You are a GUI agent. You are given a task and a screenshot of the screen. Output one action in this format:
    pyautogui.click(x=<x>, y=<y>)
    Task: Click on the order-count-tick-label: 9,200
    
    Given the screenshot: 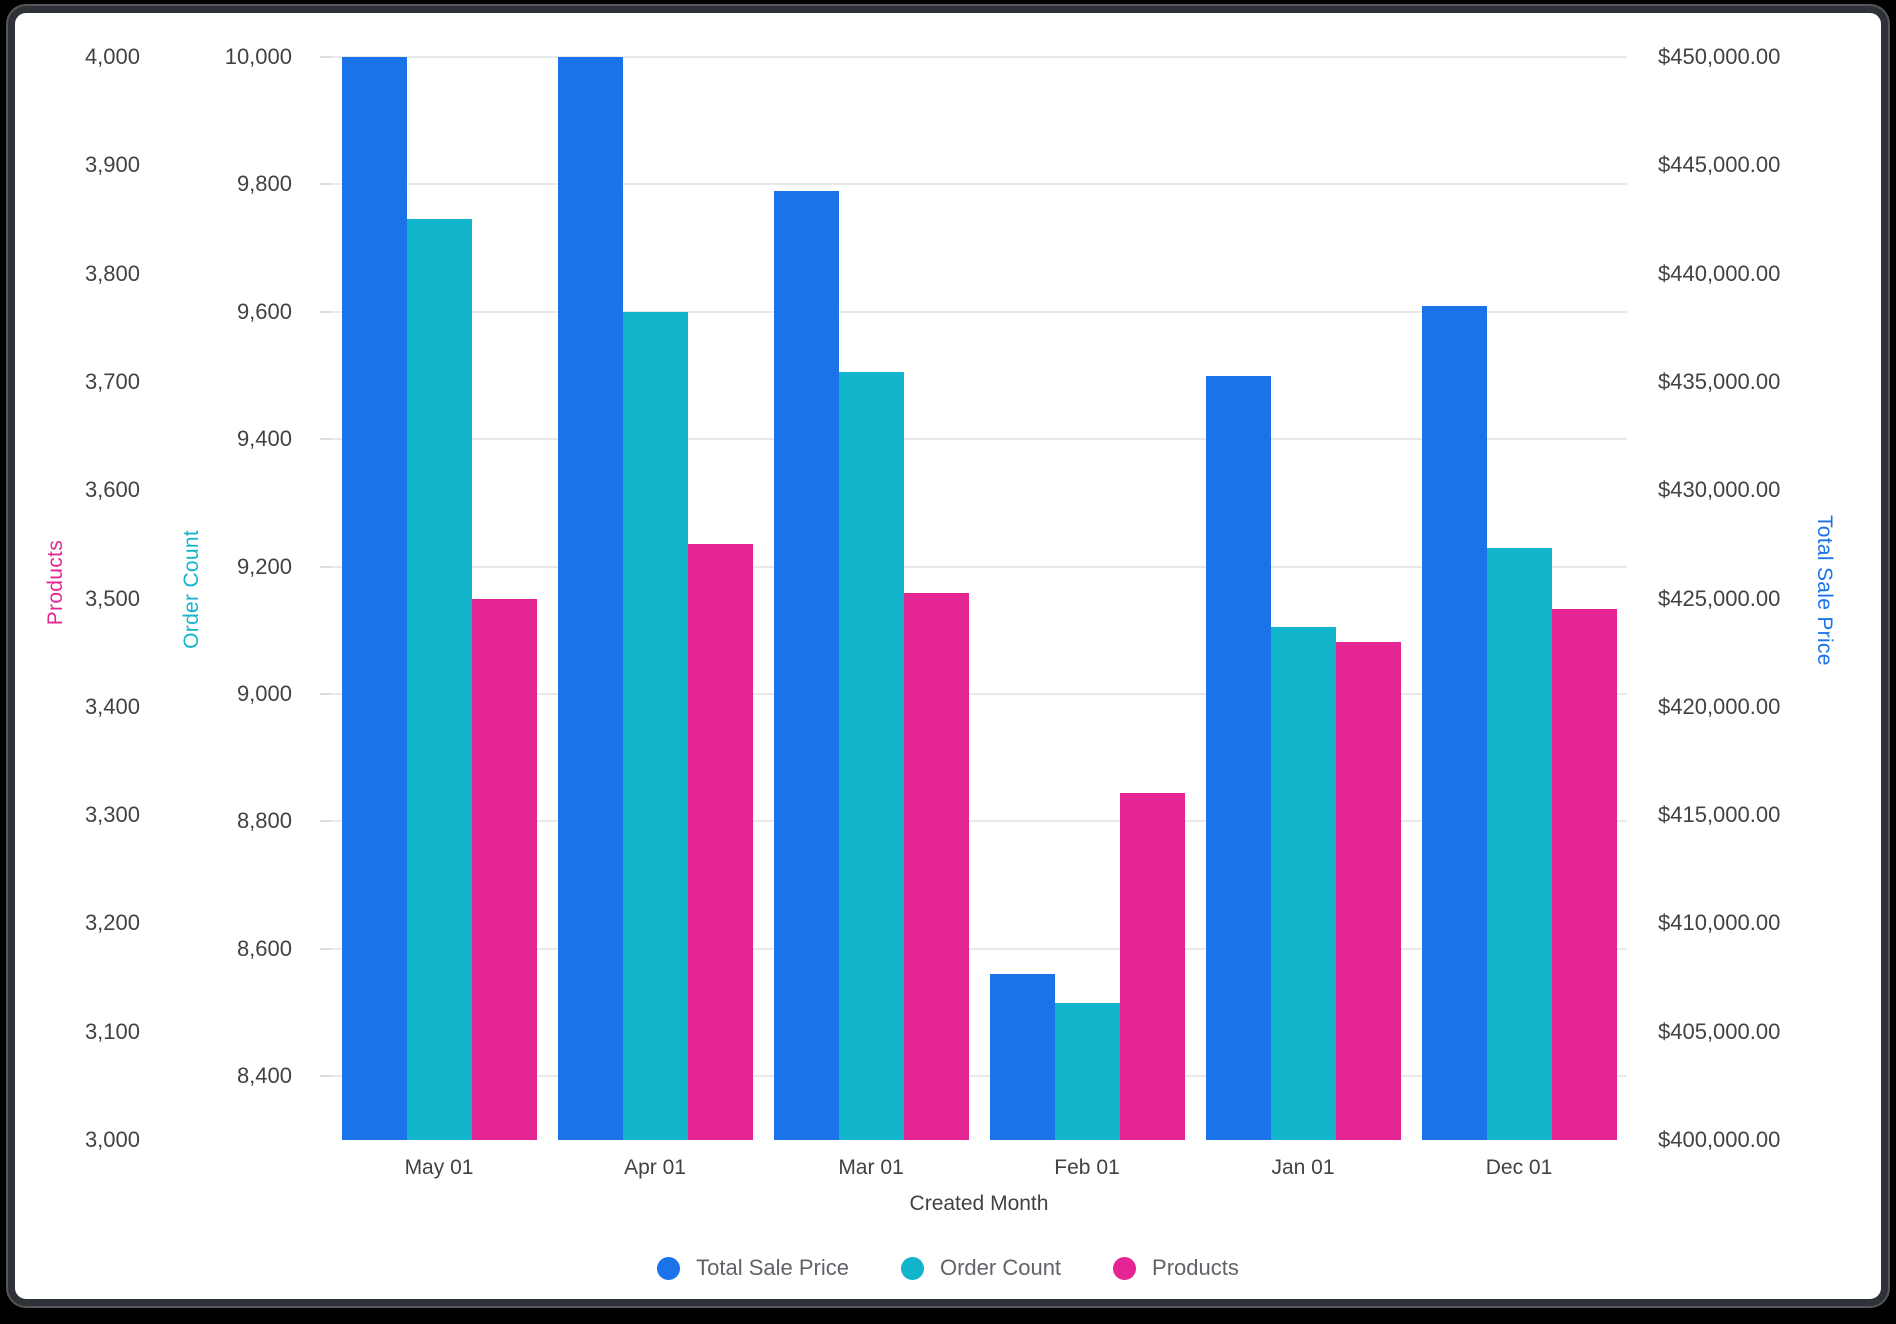 What is the action you would take?
    pyautogui.click(x=264, y=566)
    